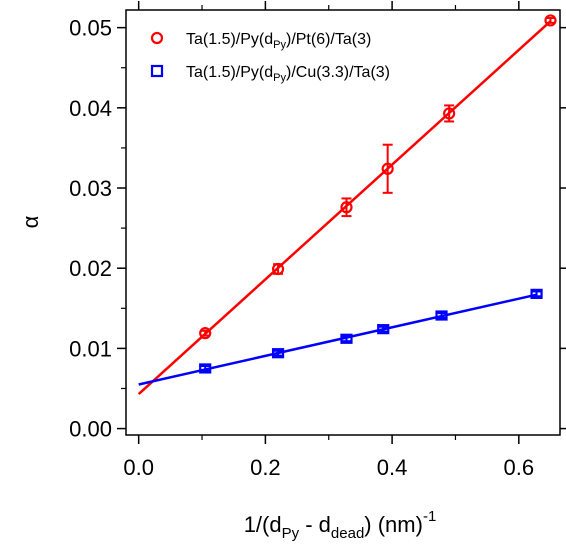 This screenshot has width=566, height=550. Describe the element at coordinates (90, 429) in the screenshot. I see `y-tick-label: 0.00` at that location.